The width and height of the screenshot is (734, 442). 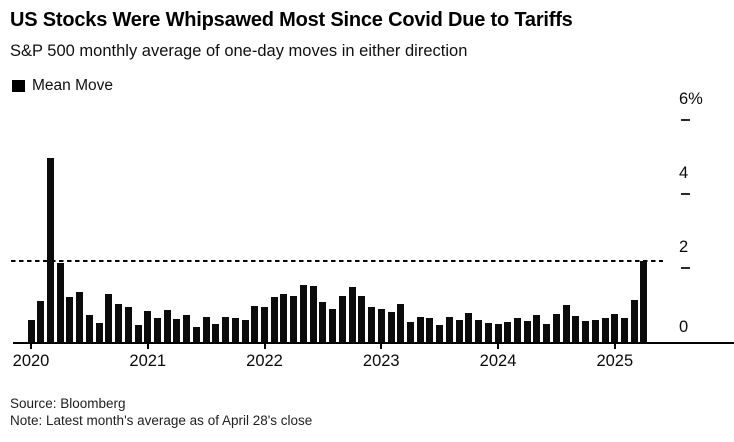 I want to click on legend-label: Mean Move, so click(x=72, y=85).